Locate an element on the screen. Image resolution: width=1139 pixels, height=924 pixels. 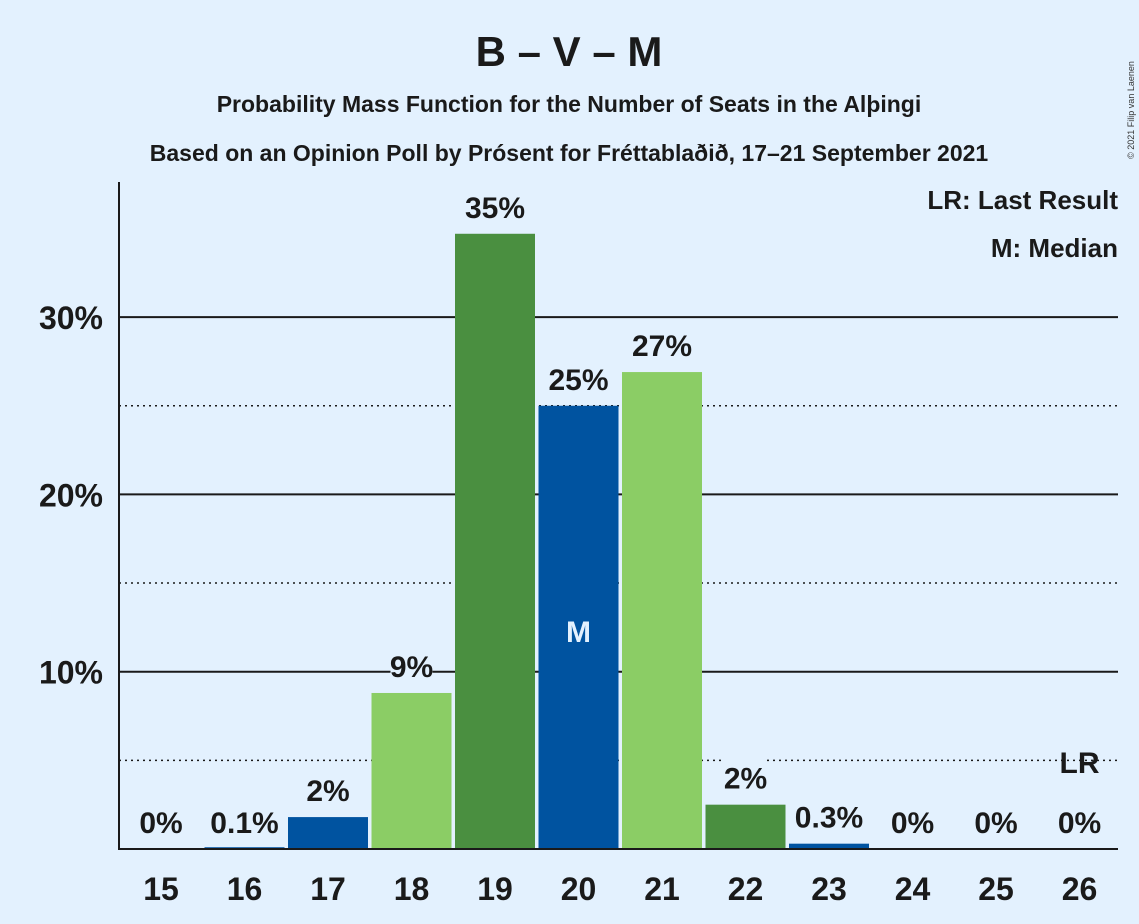
x-tick-label-22: 22 is located at coordinates (746, 889).